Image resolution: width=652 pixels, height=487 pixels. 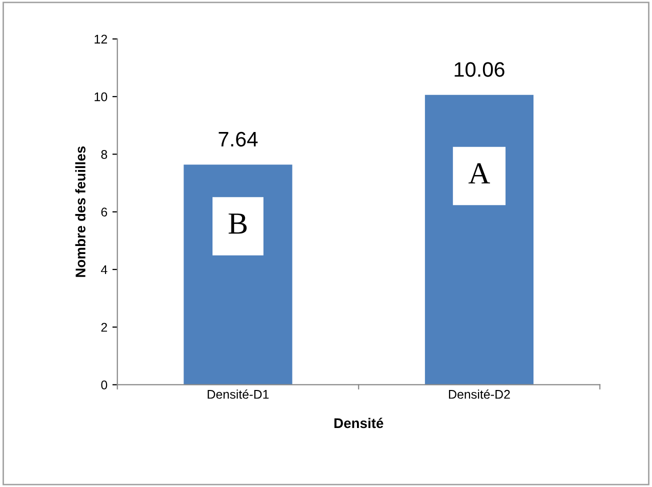 I want to click on y-tick-label: 8, so click(x=104, y=154).